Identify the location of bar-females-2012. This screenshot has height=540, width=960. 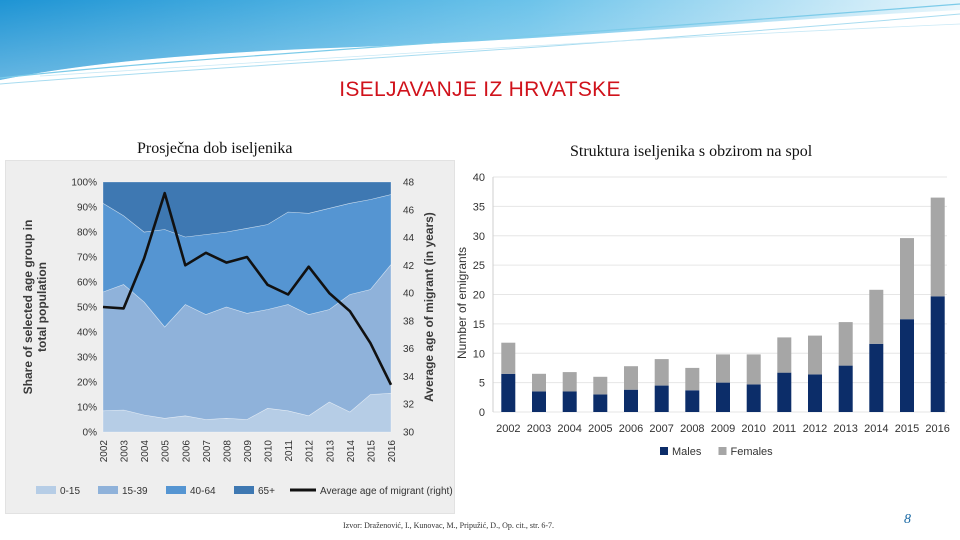
(815, 355).